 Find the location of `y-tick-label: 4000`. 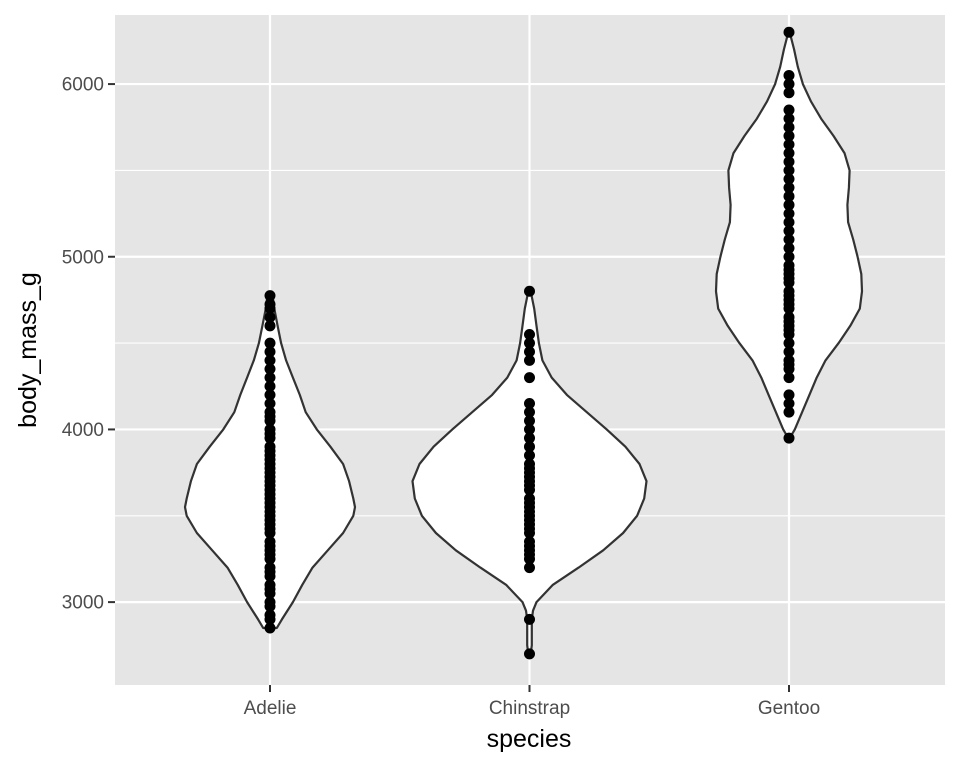

y-tick-label: 4000 is located at coordinates (83, 430).